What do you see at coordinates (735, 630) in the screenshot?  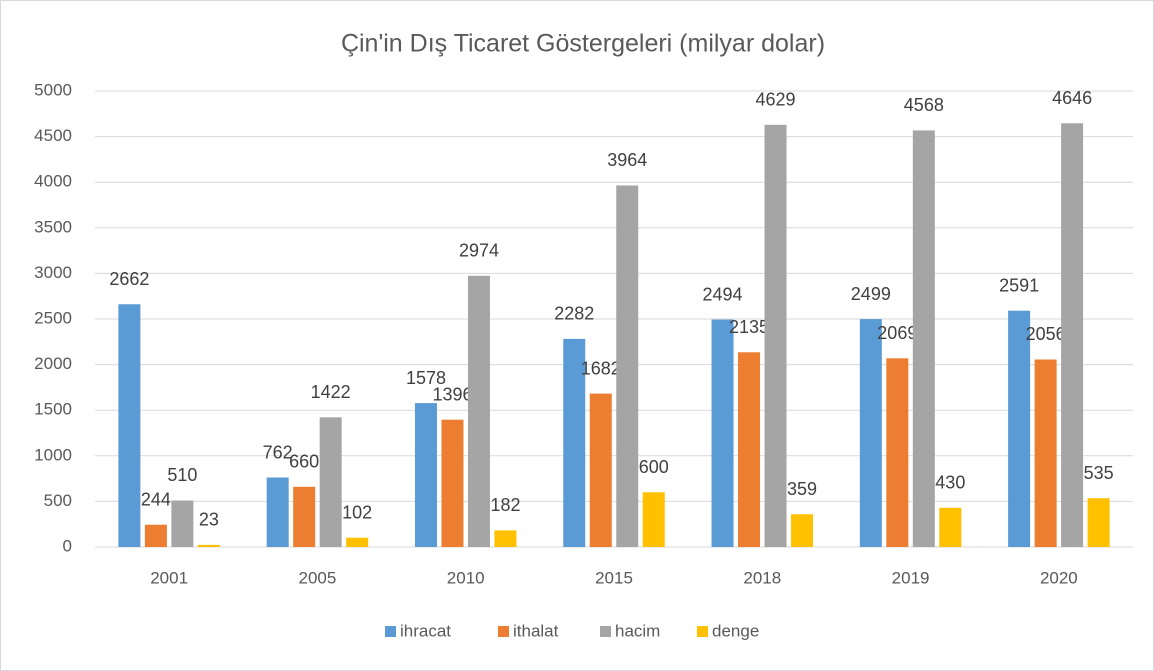 I see `legend-label: denge` at bounding box center [735, 630].